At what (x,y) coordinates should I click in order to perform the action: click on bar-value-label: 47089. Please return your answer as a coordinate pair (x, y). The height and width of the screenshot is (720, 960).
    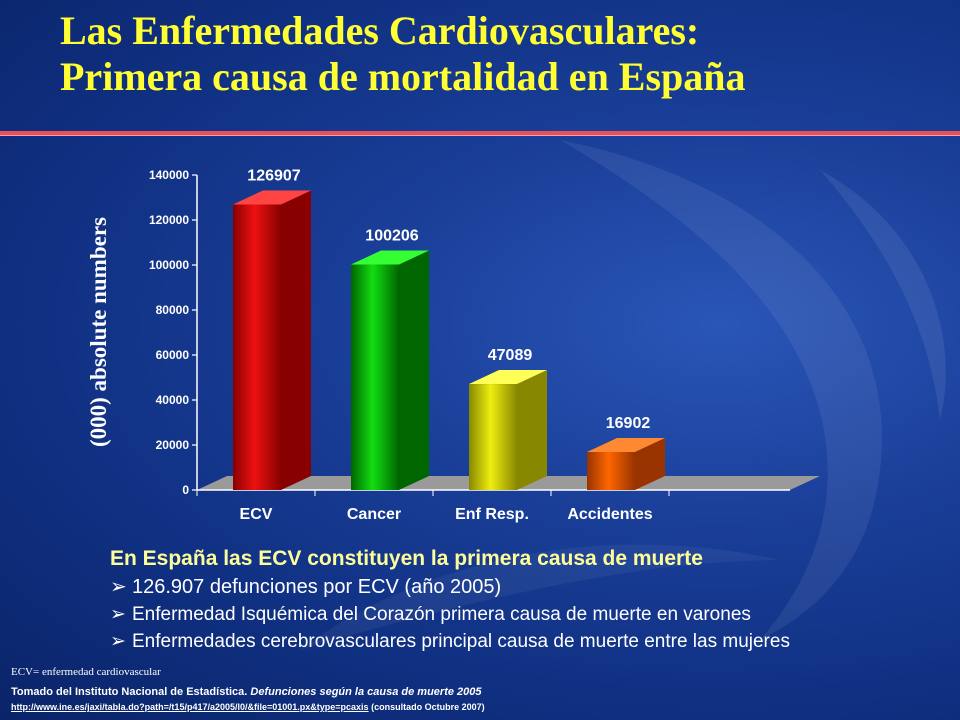
    Looking at the image, I should click on (510, 355).